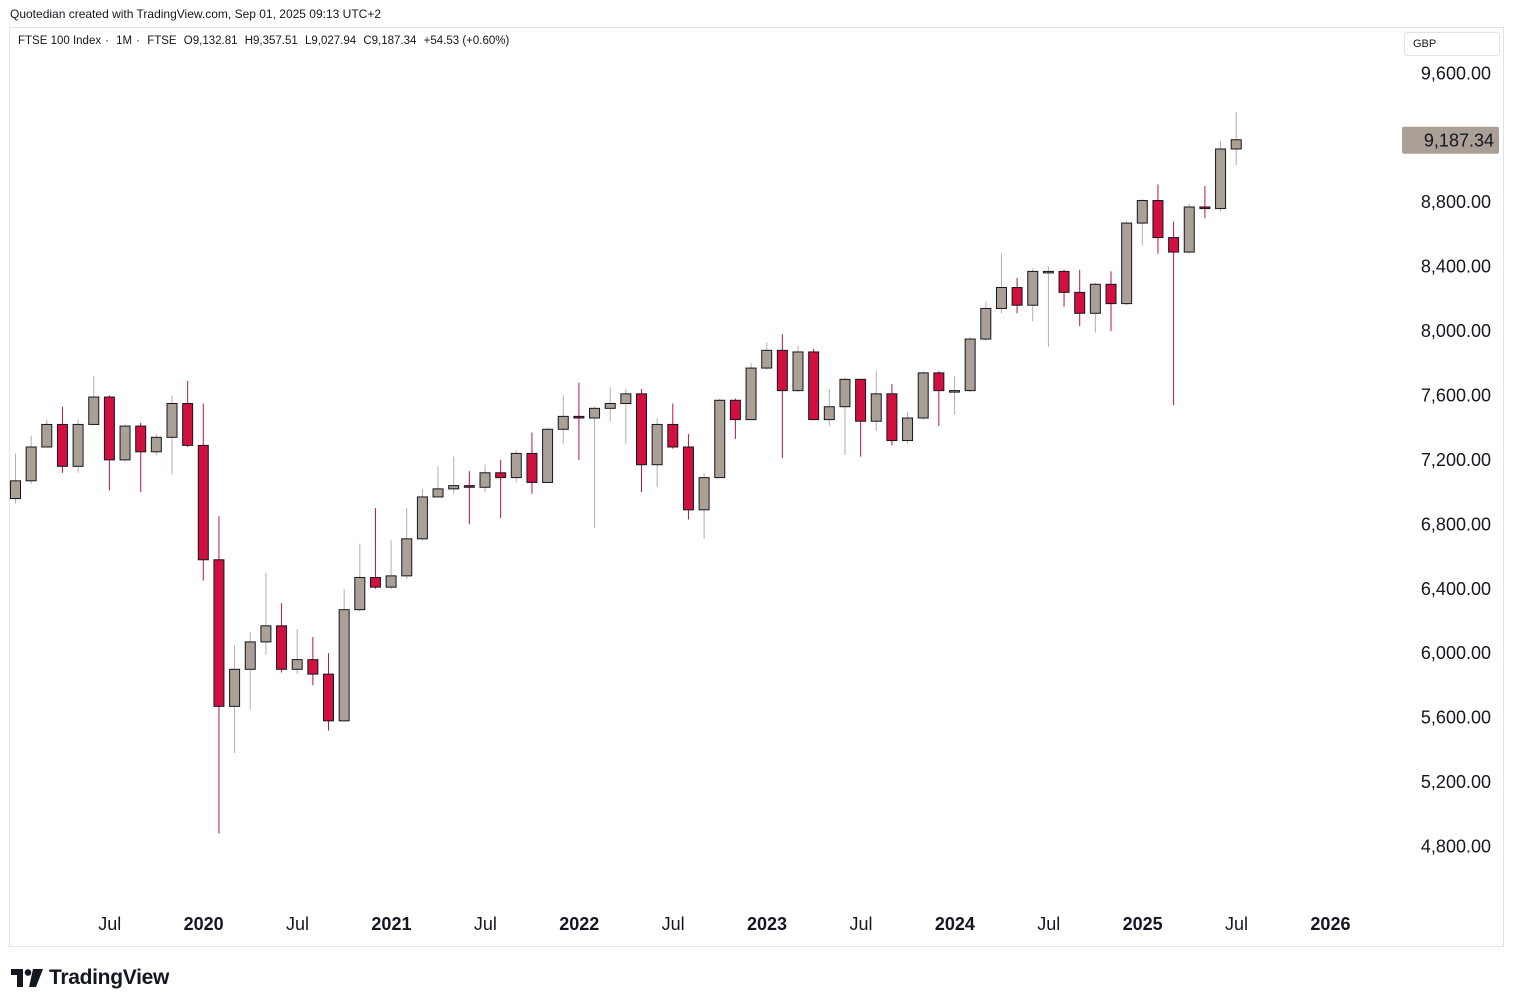 This screenshot has height=1008, width=1515. I want to click on x-tick-label: 2020, so click(204, 924).